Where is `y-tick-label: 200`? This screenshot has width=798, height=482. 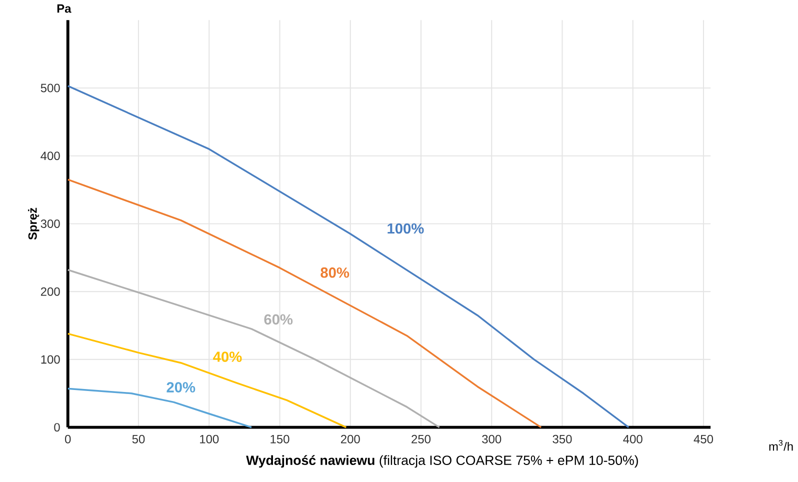 y-tick-label: 200 is located at coordinates (50, 291).